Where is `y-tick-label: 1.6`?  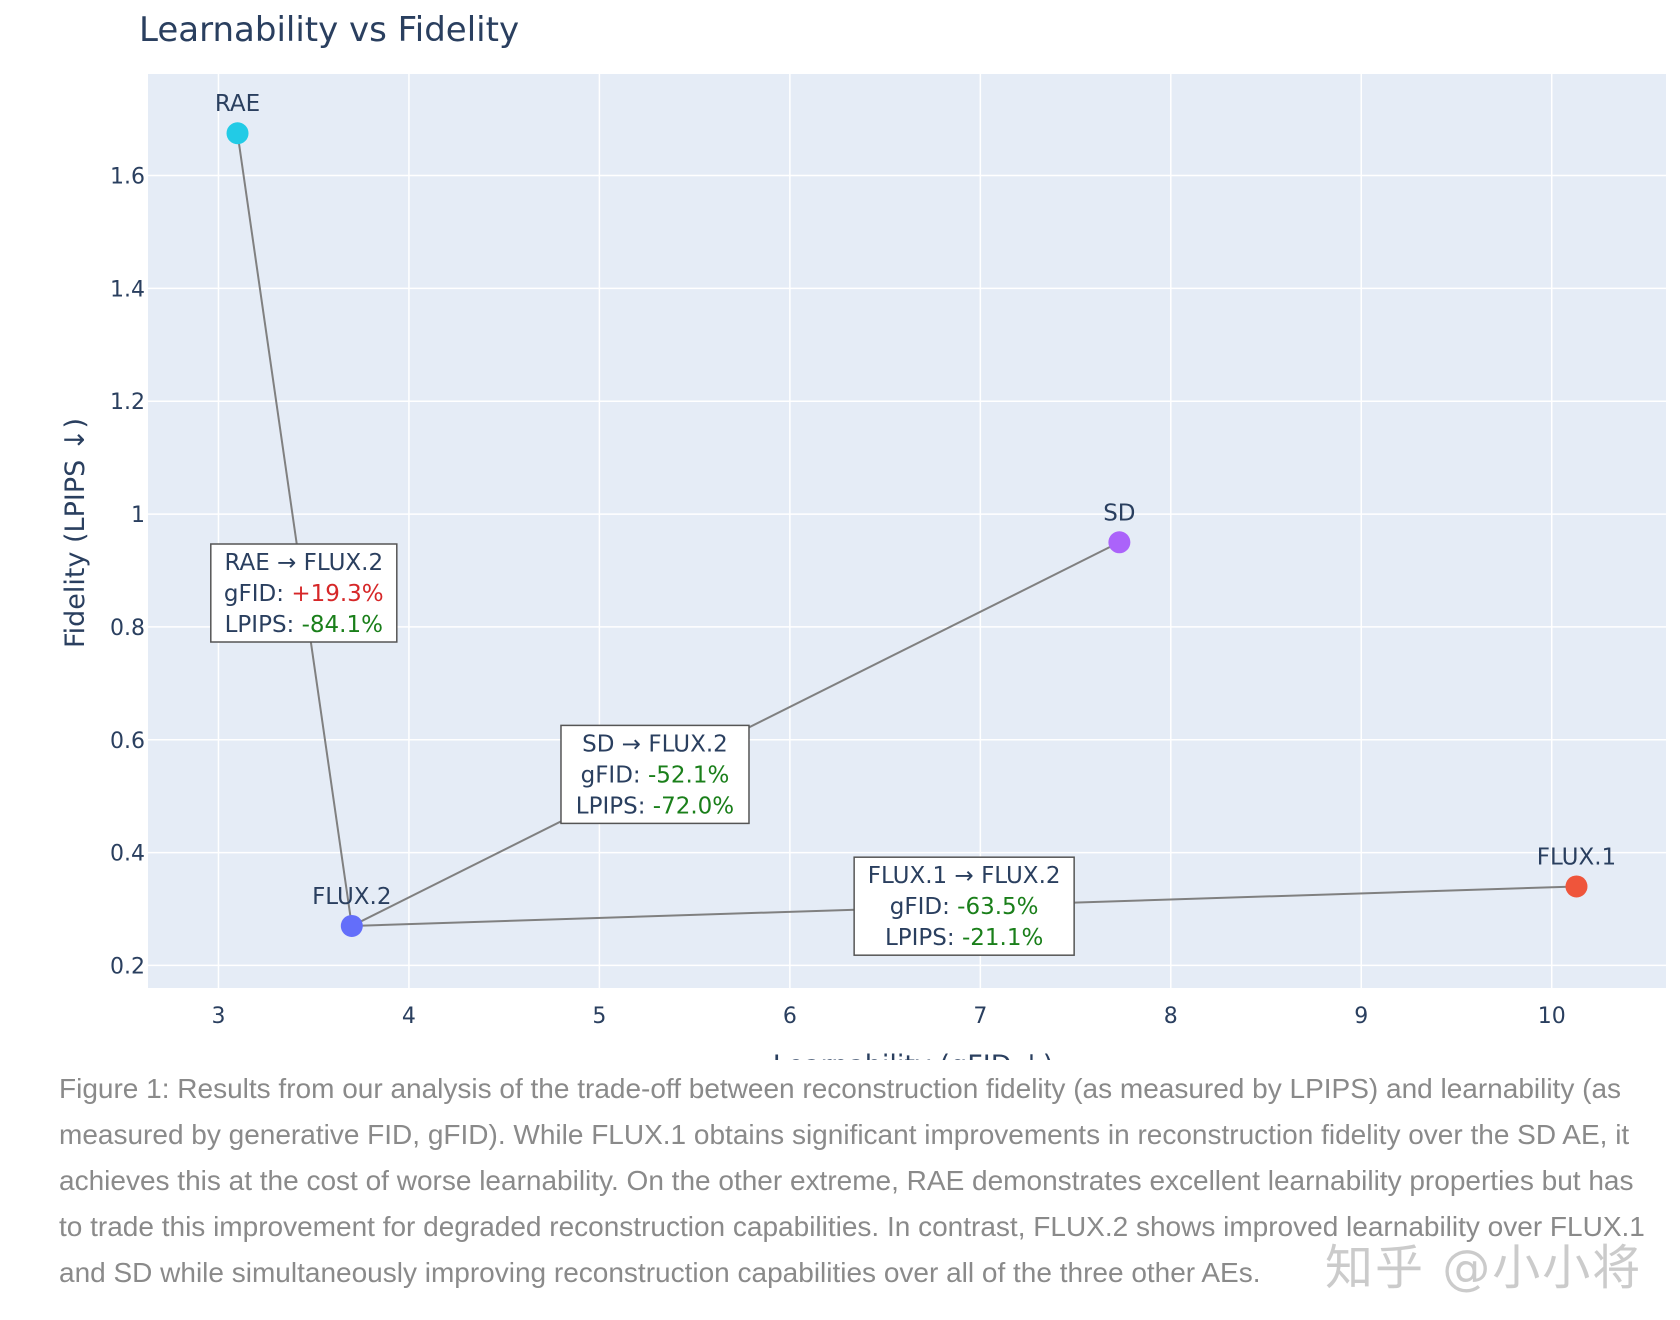 y-tick-label: 1.6 is located at coordinates (127, 177).